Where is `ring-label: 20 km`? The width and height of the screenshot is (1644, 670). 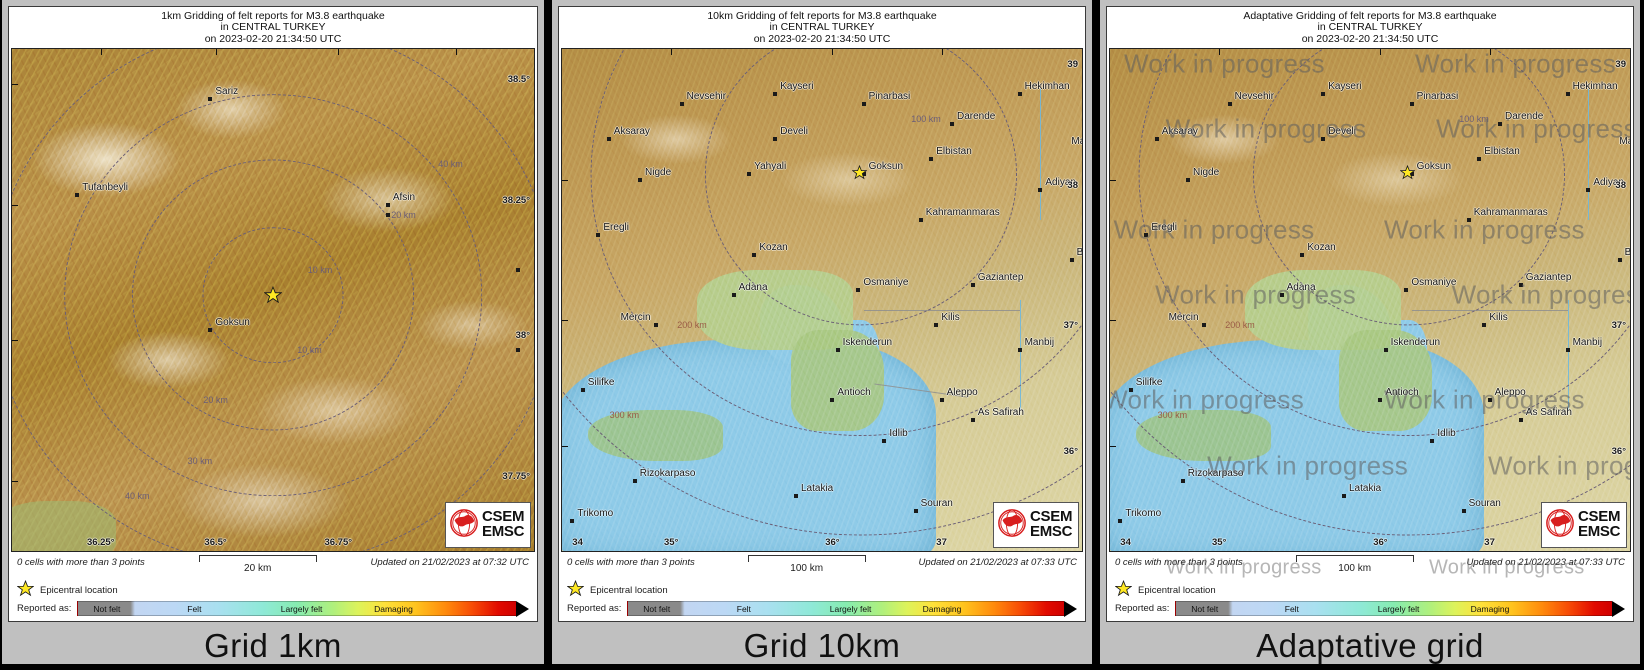 ring-label: 20 km is located at coordinates (215, 400).